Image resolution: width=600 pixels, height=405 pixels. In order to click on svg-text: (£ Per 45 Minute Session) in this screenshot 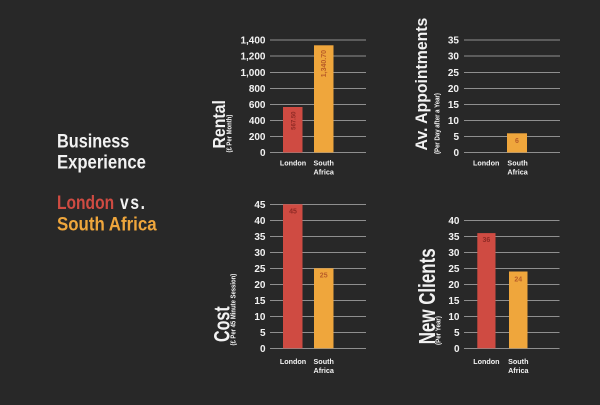, I will do `click(234, 310)`.